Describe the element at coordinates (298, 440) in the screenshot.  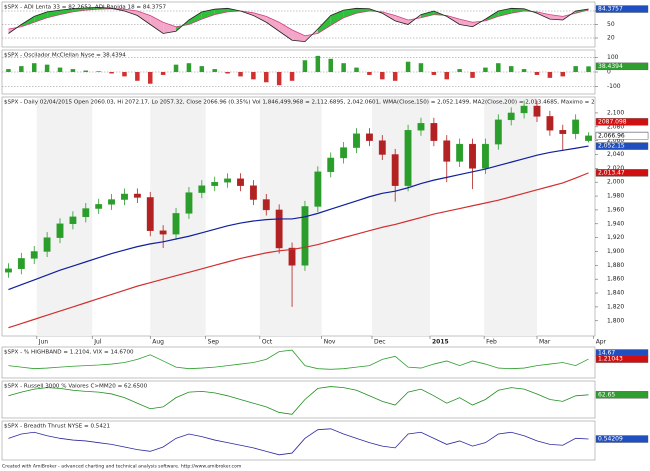
I see `panel-frame` at that location.